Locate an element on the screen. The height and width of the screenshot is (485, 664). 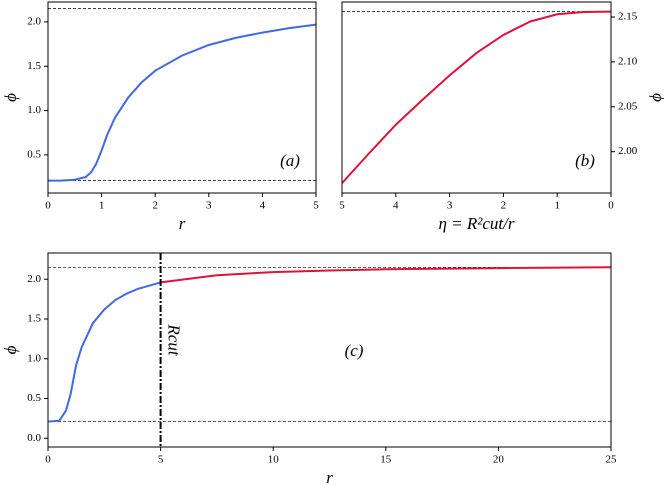
x-tick-label: 25 is located at coordinates (612, 460).